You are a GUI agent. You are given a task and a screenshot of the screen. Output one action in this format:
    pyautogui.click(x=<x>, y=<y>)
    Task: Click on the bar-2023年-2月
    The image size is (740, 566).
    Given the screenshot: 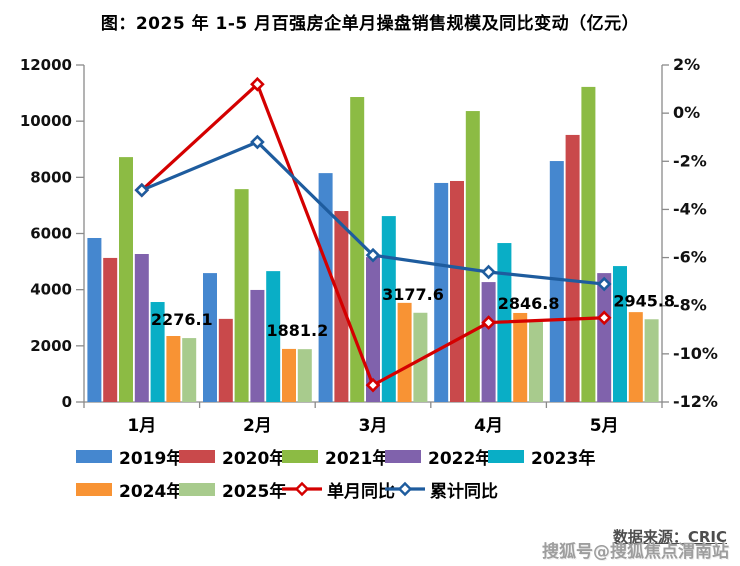 What is the action you would take?
    pyautogui.click(x=273, y=336)
    